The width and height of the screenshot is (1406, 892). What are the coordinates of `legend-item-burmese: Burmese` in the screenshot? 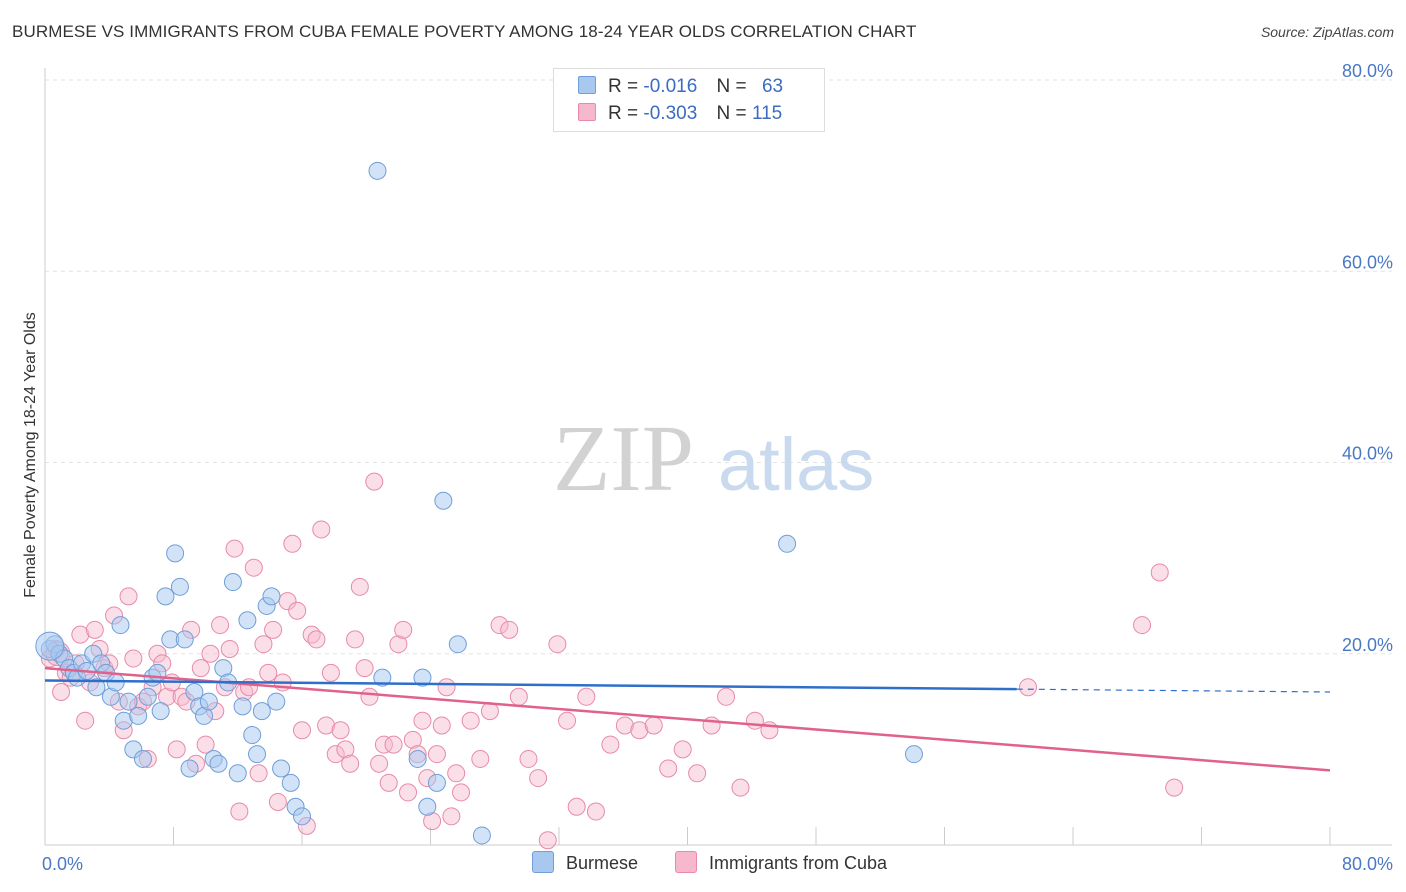 It's located at (585, 862).